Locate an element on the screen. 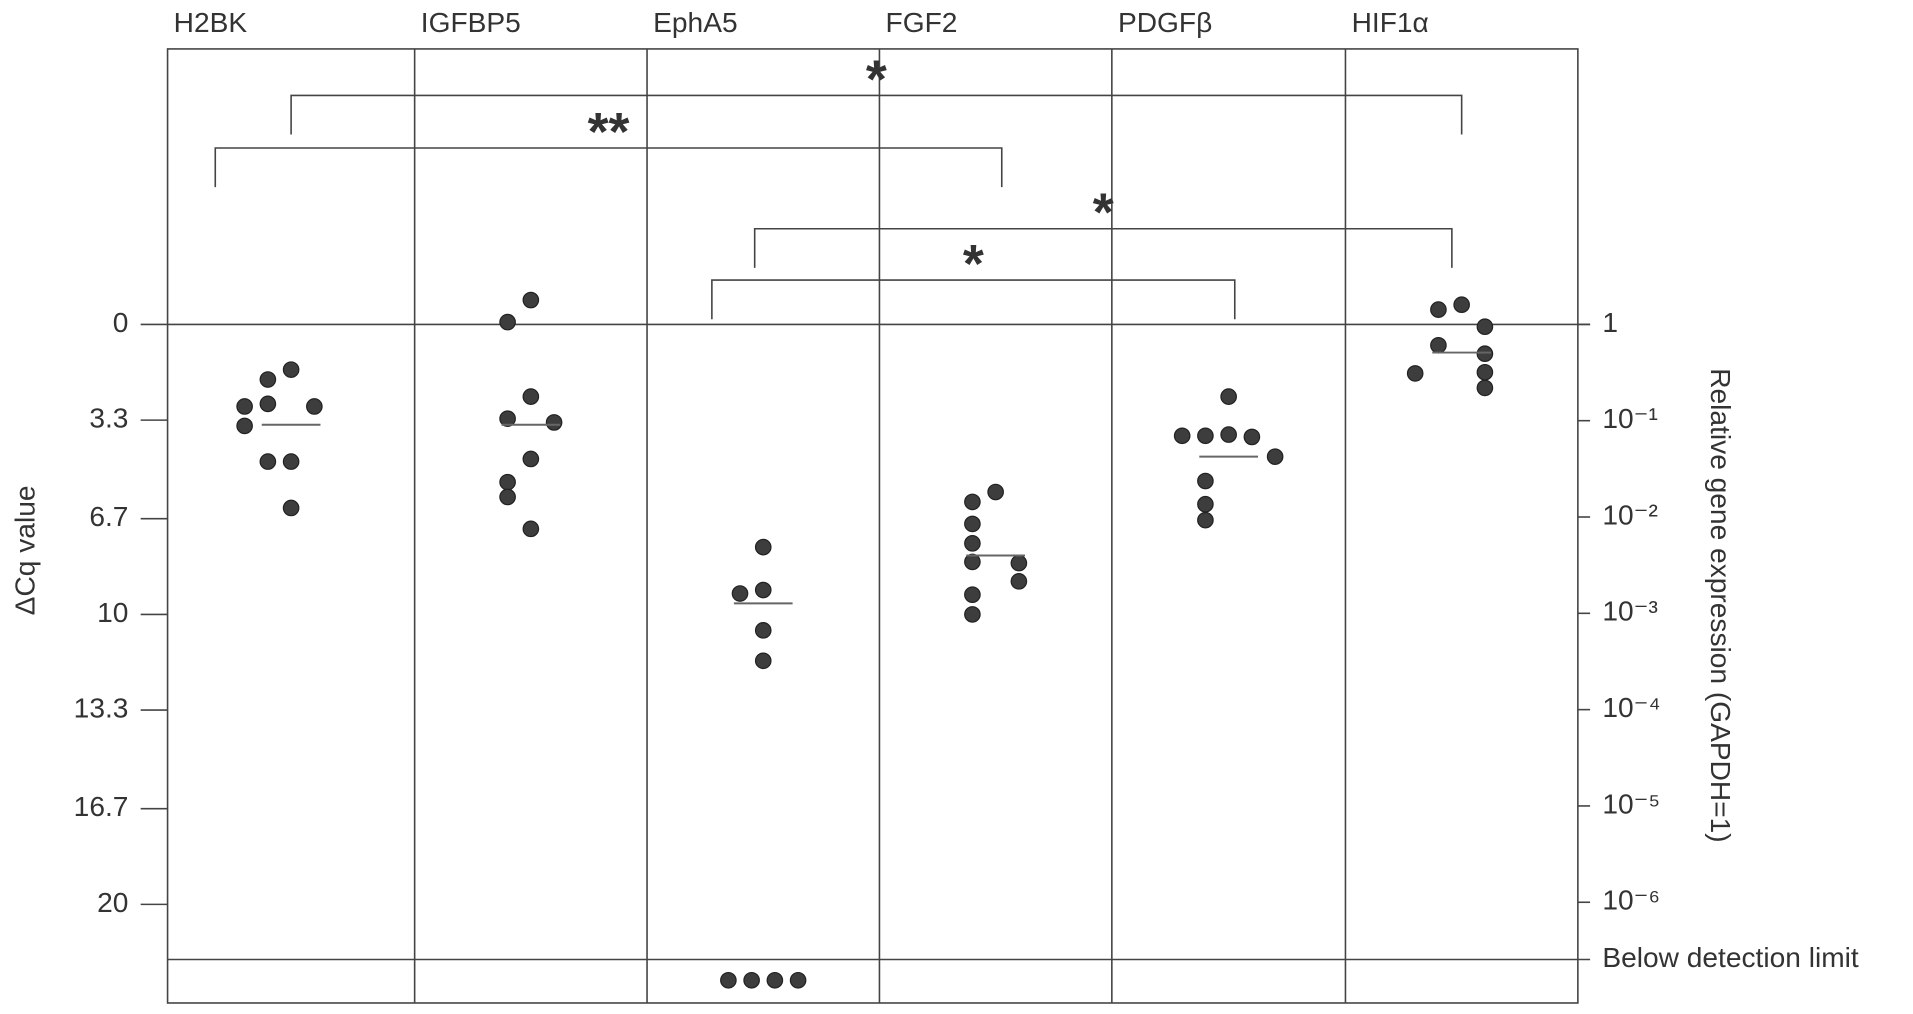 This screenshot has height=1014, width=1913. category-label: EphA5 is located at coordinates (695, 22).